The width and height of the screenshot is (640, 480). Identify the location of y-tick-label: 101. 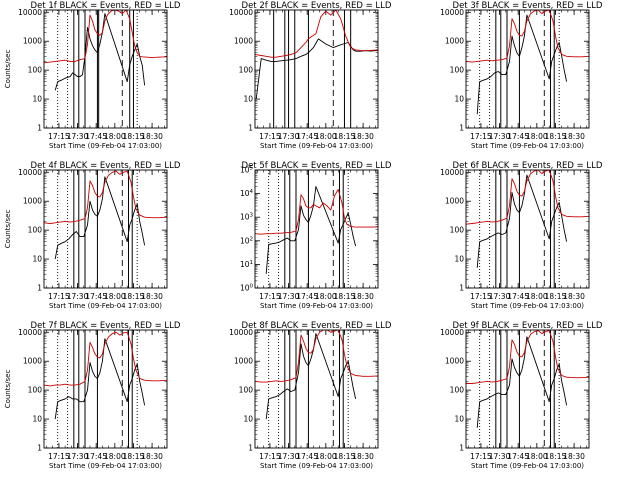
(246, 264).